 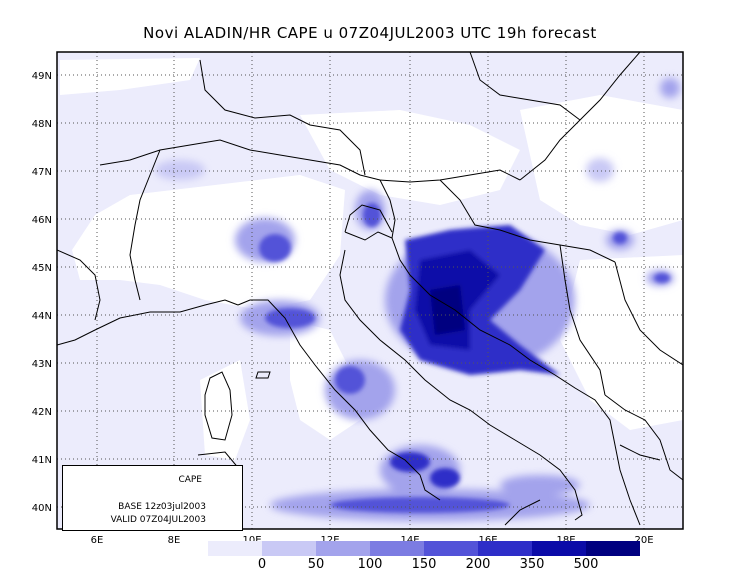 What do you see at coordinates (42, 316) in the screenshot?
I see `lat-label: 44N` at bounding box center [42, 316].